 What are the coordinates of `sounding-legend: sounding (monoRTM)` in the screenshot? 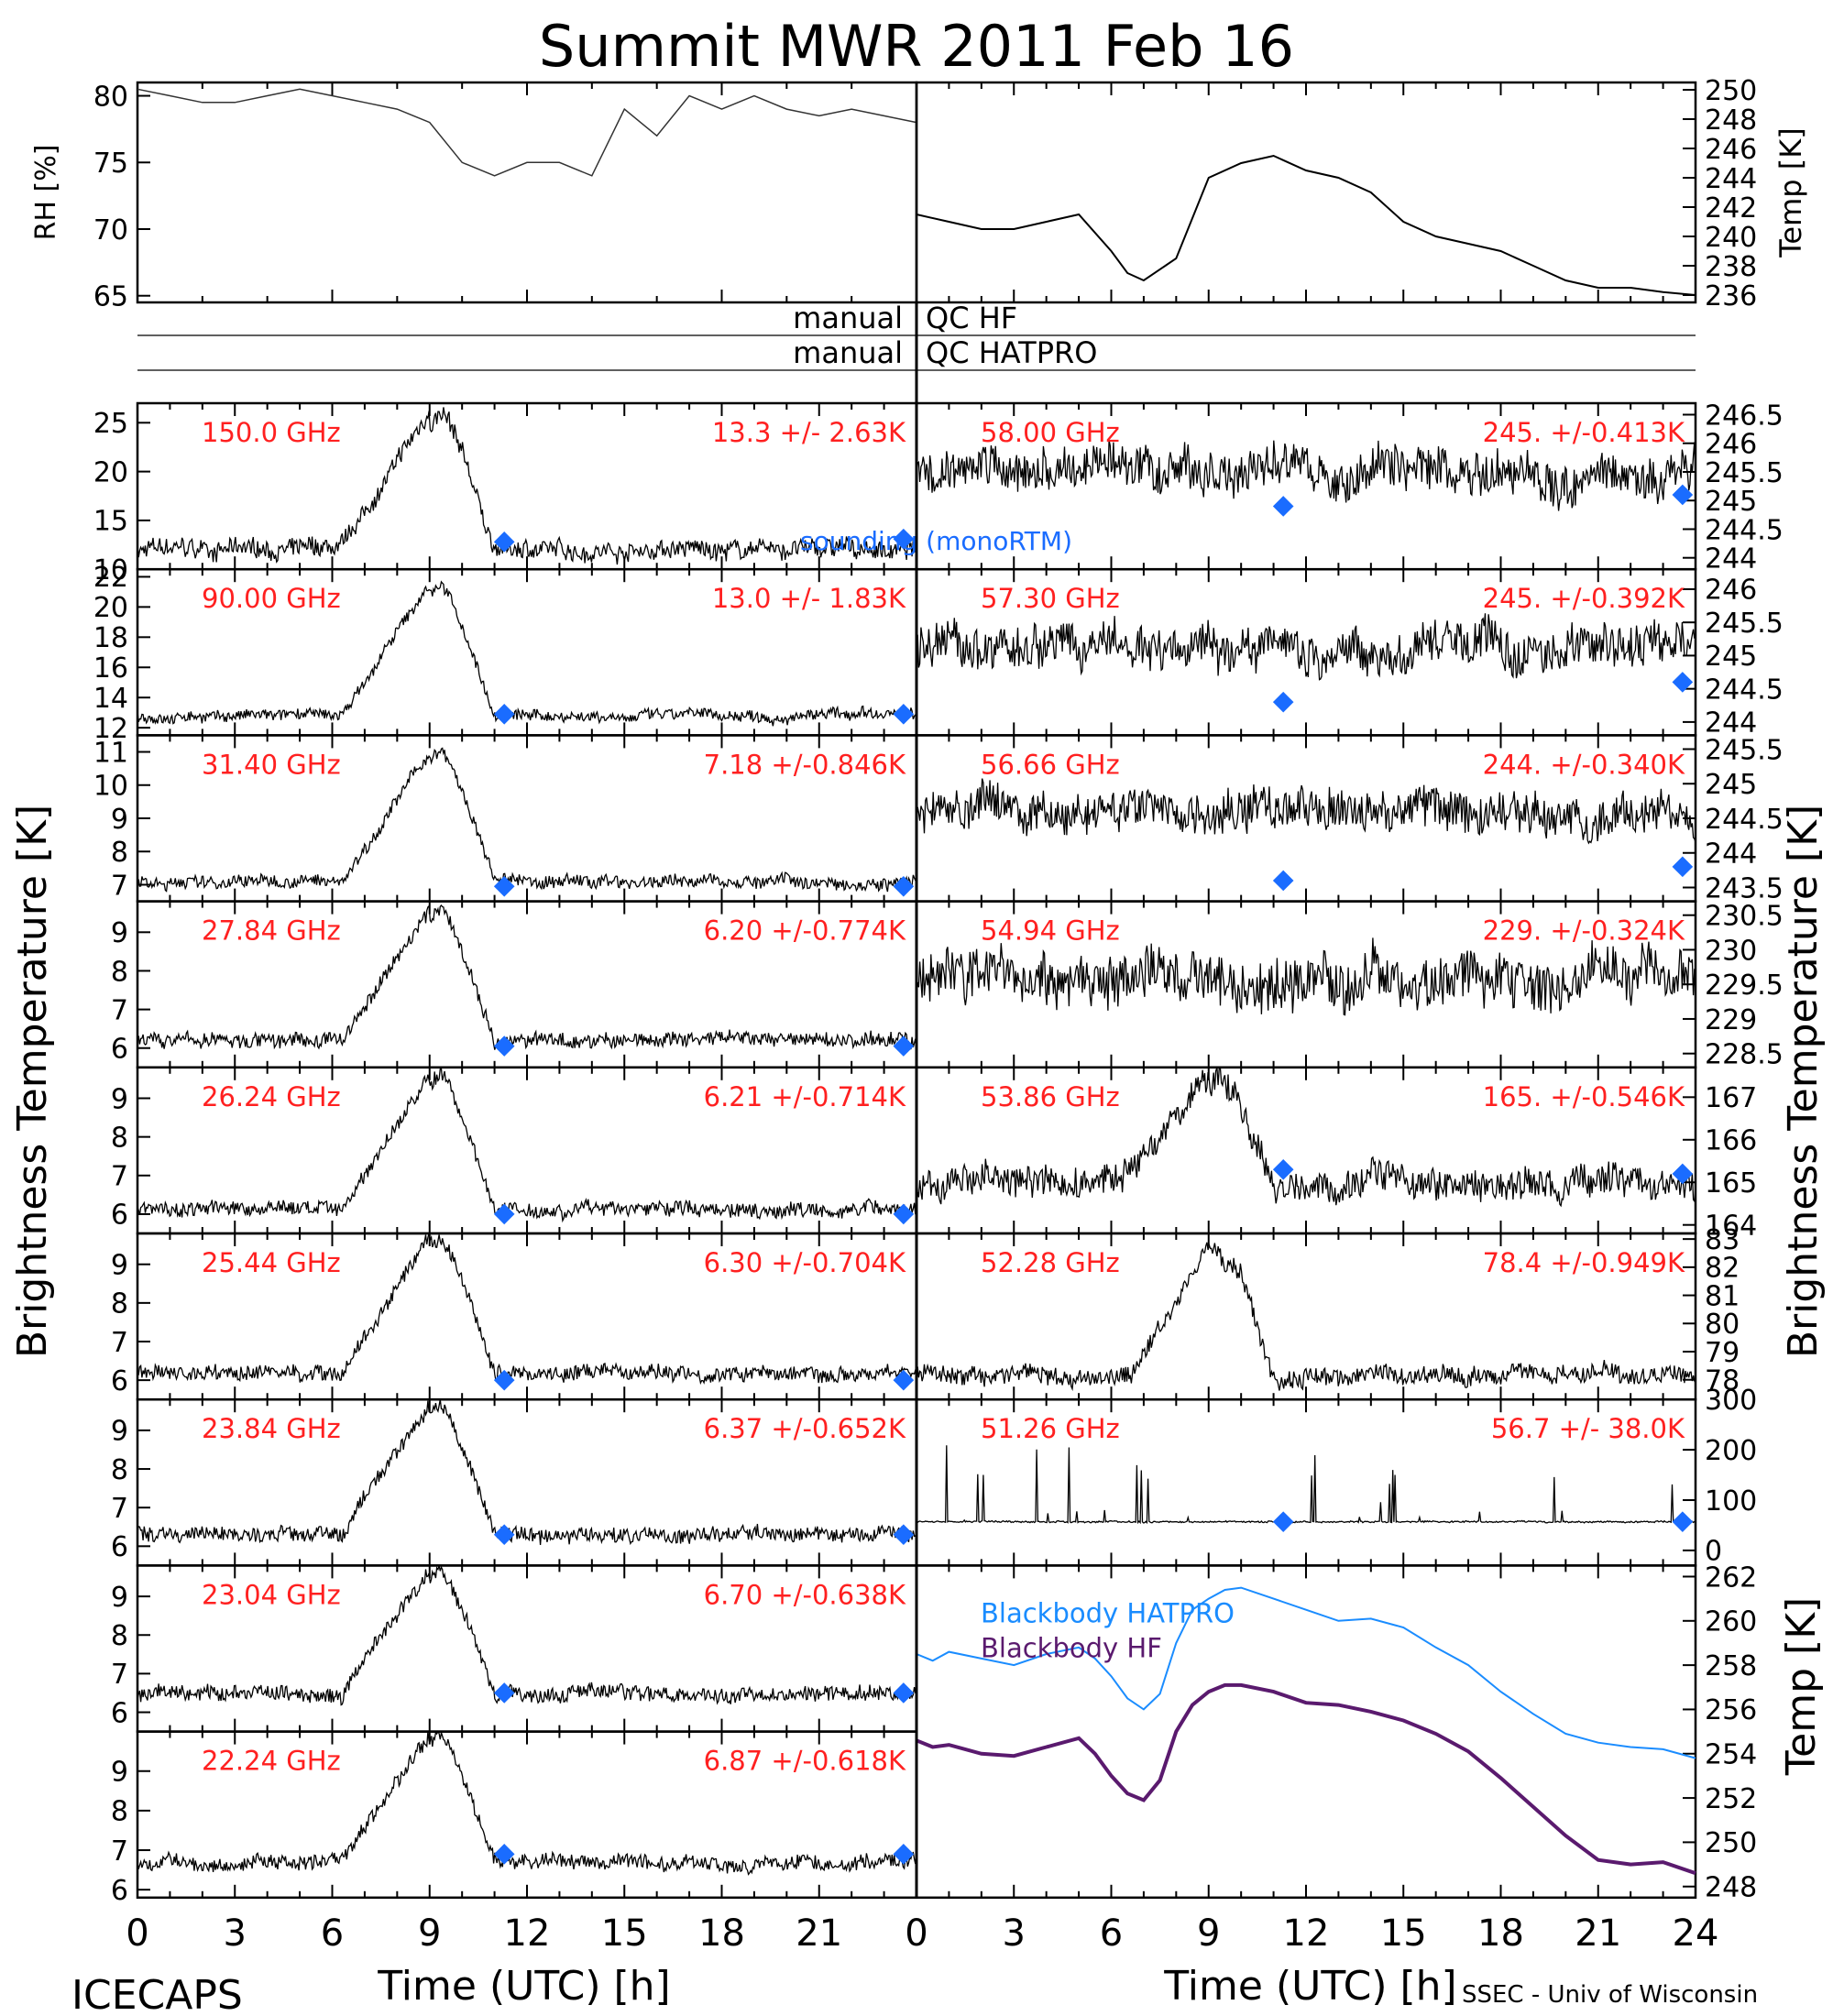 It's located at (936, 541).